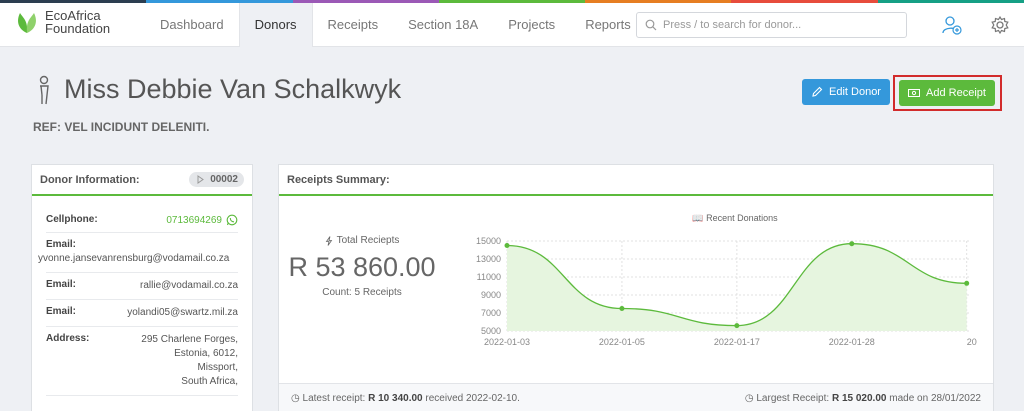  I want to click on logo: EcoAfrica Foundation, so click(62, 22).